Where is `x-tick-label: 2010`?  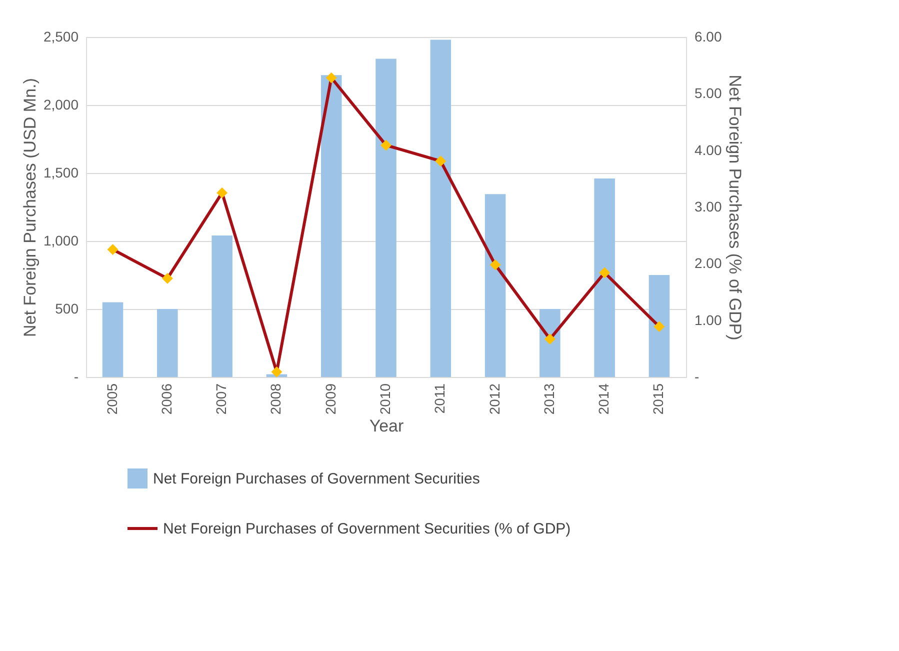 x-tick-label: 2010 is located at coordinates (385, 399).